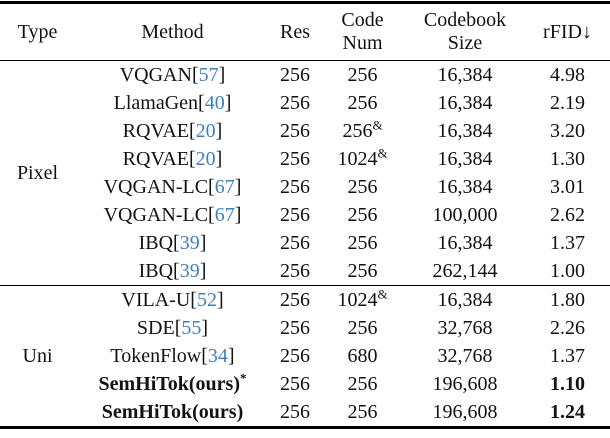 The height and width of the screenshot is (438, 610). I want to click on table-row: SemHiTok(ours) 256 256 196,608 1.24, so click(305, 413).